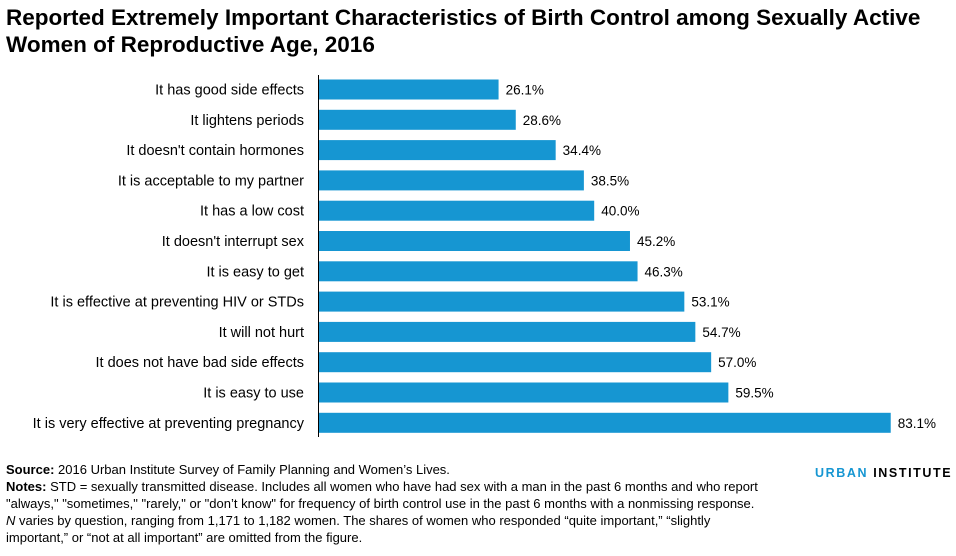 This screenshot has height=556, width=956. Describe the element at coordinates (26, 486) in the screenshot. I see `notes-label: Notes:` at that location.